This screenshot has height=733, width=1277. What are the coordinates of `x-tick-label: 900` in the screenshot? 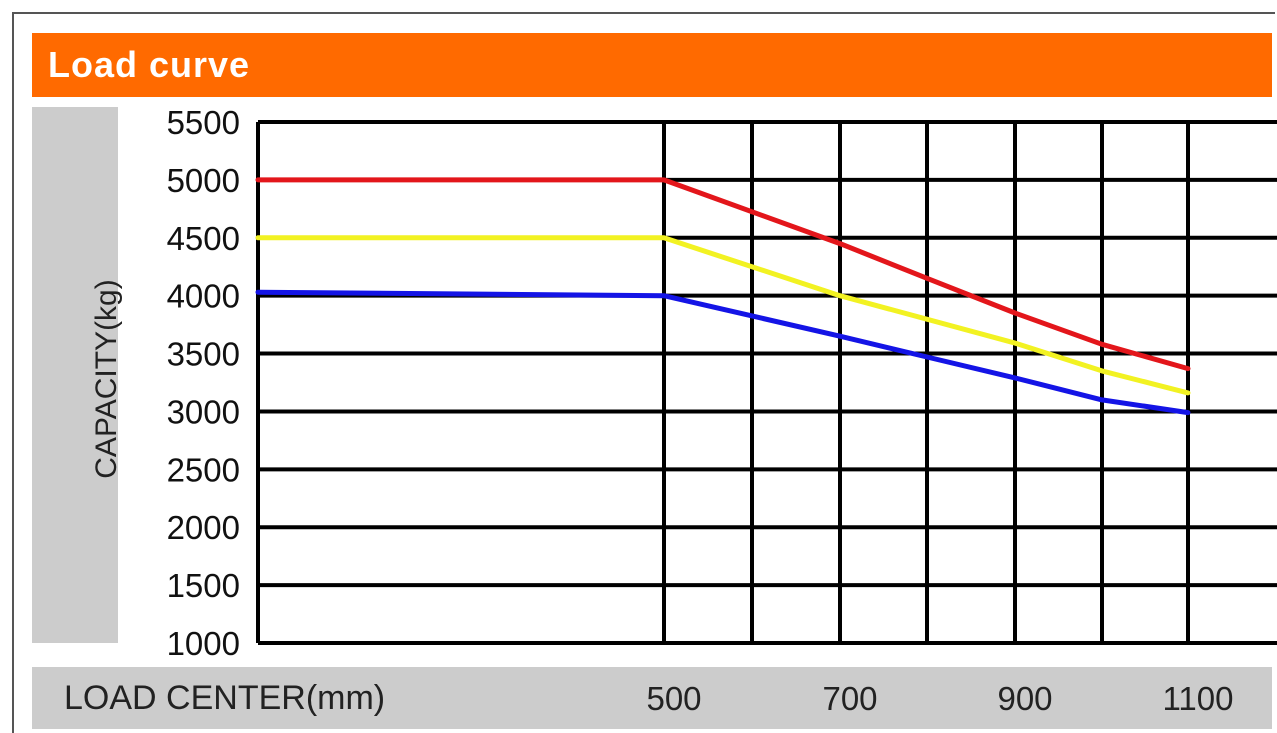 It's located at (1024, 698).